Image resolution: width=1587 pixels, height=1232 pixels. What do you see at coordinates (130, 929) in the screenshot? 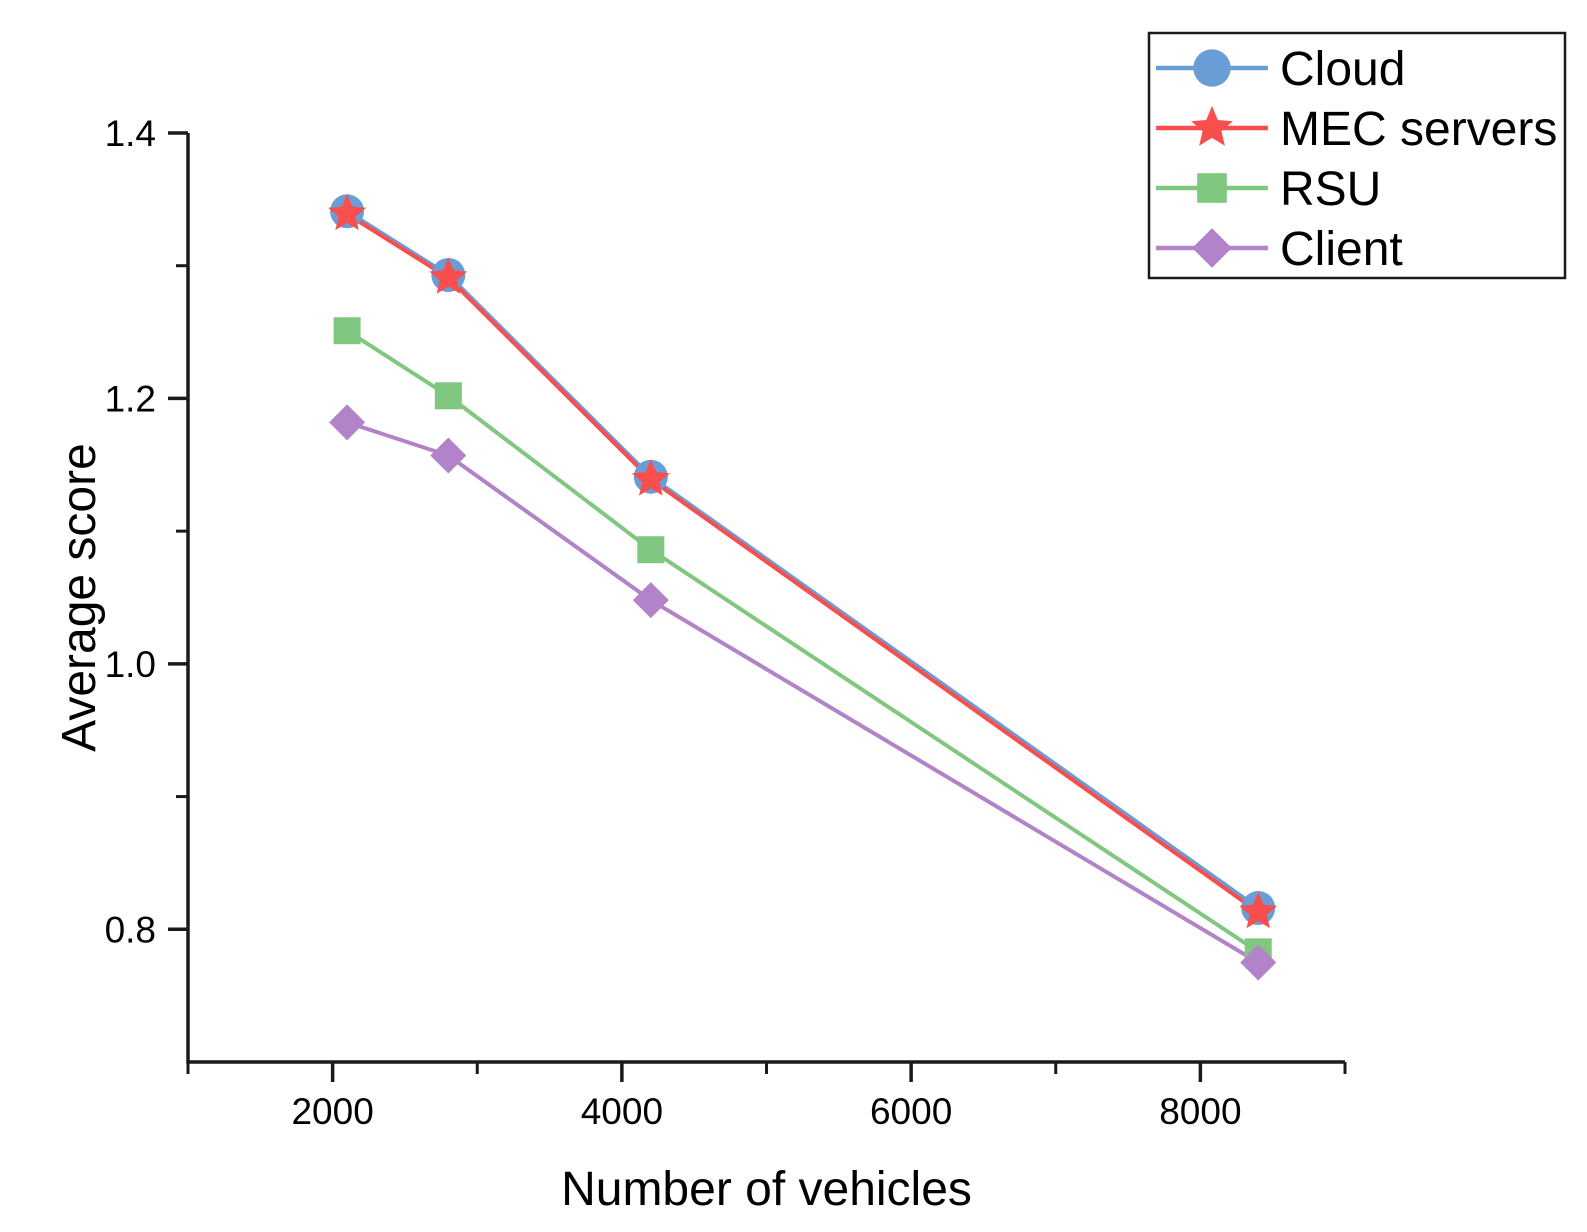
I see `y-tick-label: 0.8` at bounding box center [130, 929].